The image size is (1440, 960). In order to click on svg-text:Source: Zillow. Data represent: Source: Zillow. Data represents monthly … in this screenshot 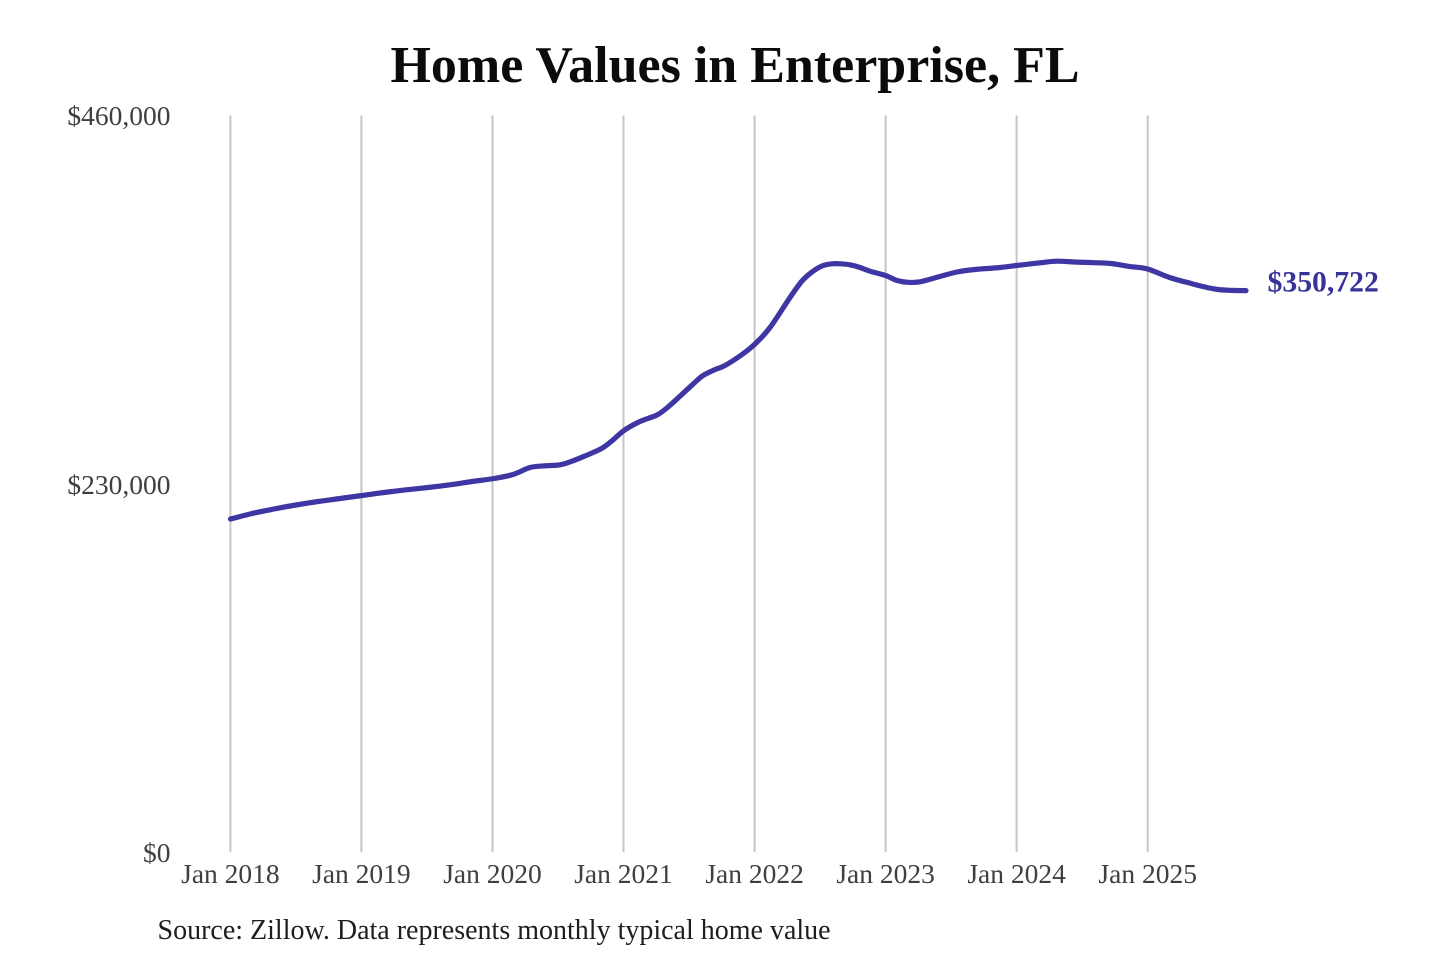, I will do `click(494, 930)`.